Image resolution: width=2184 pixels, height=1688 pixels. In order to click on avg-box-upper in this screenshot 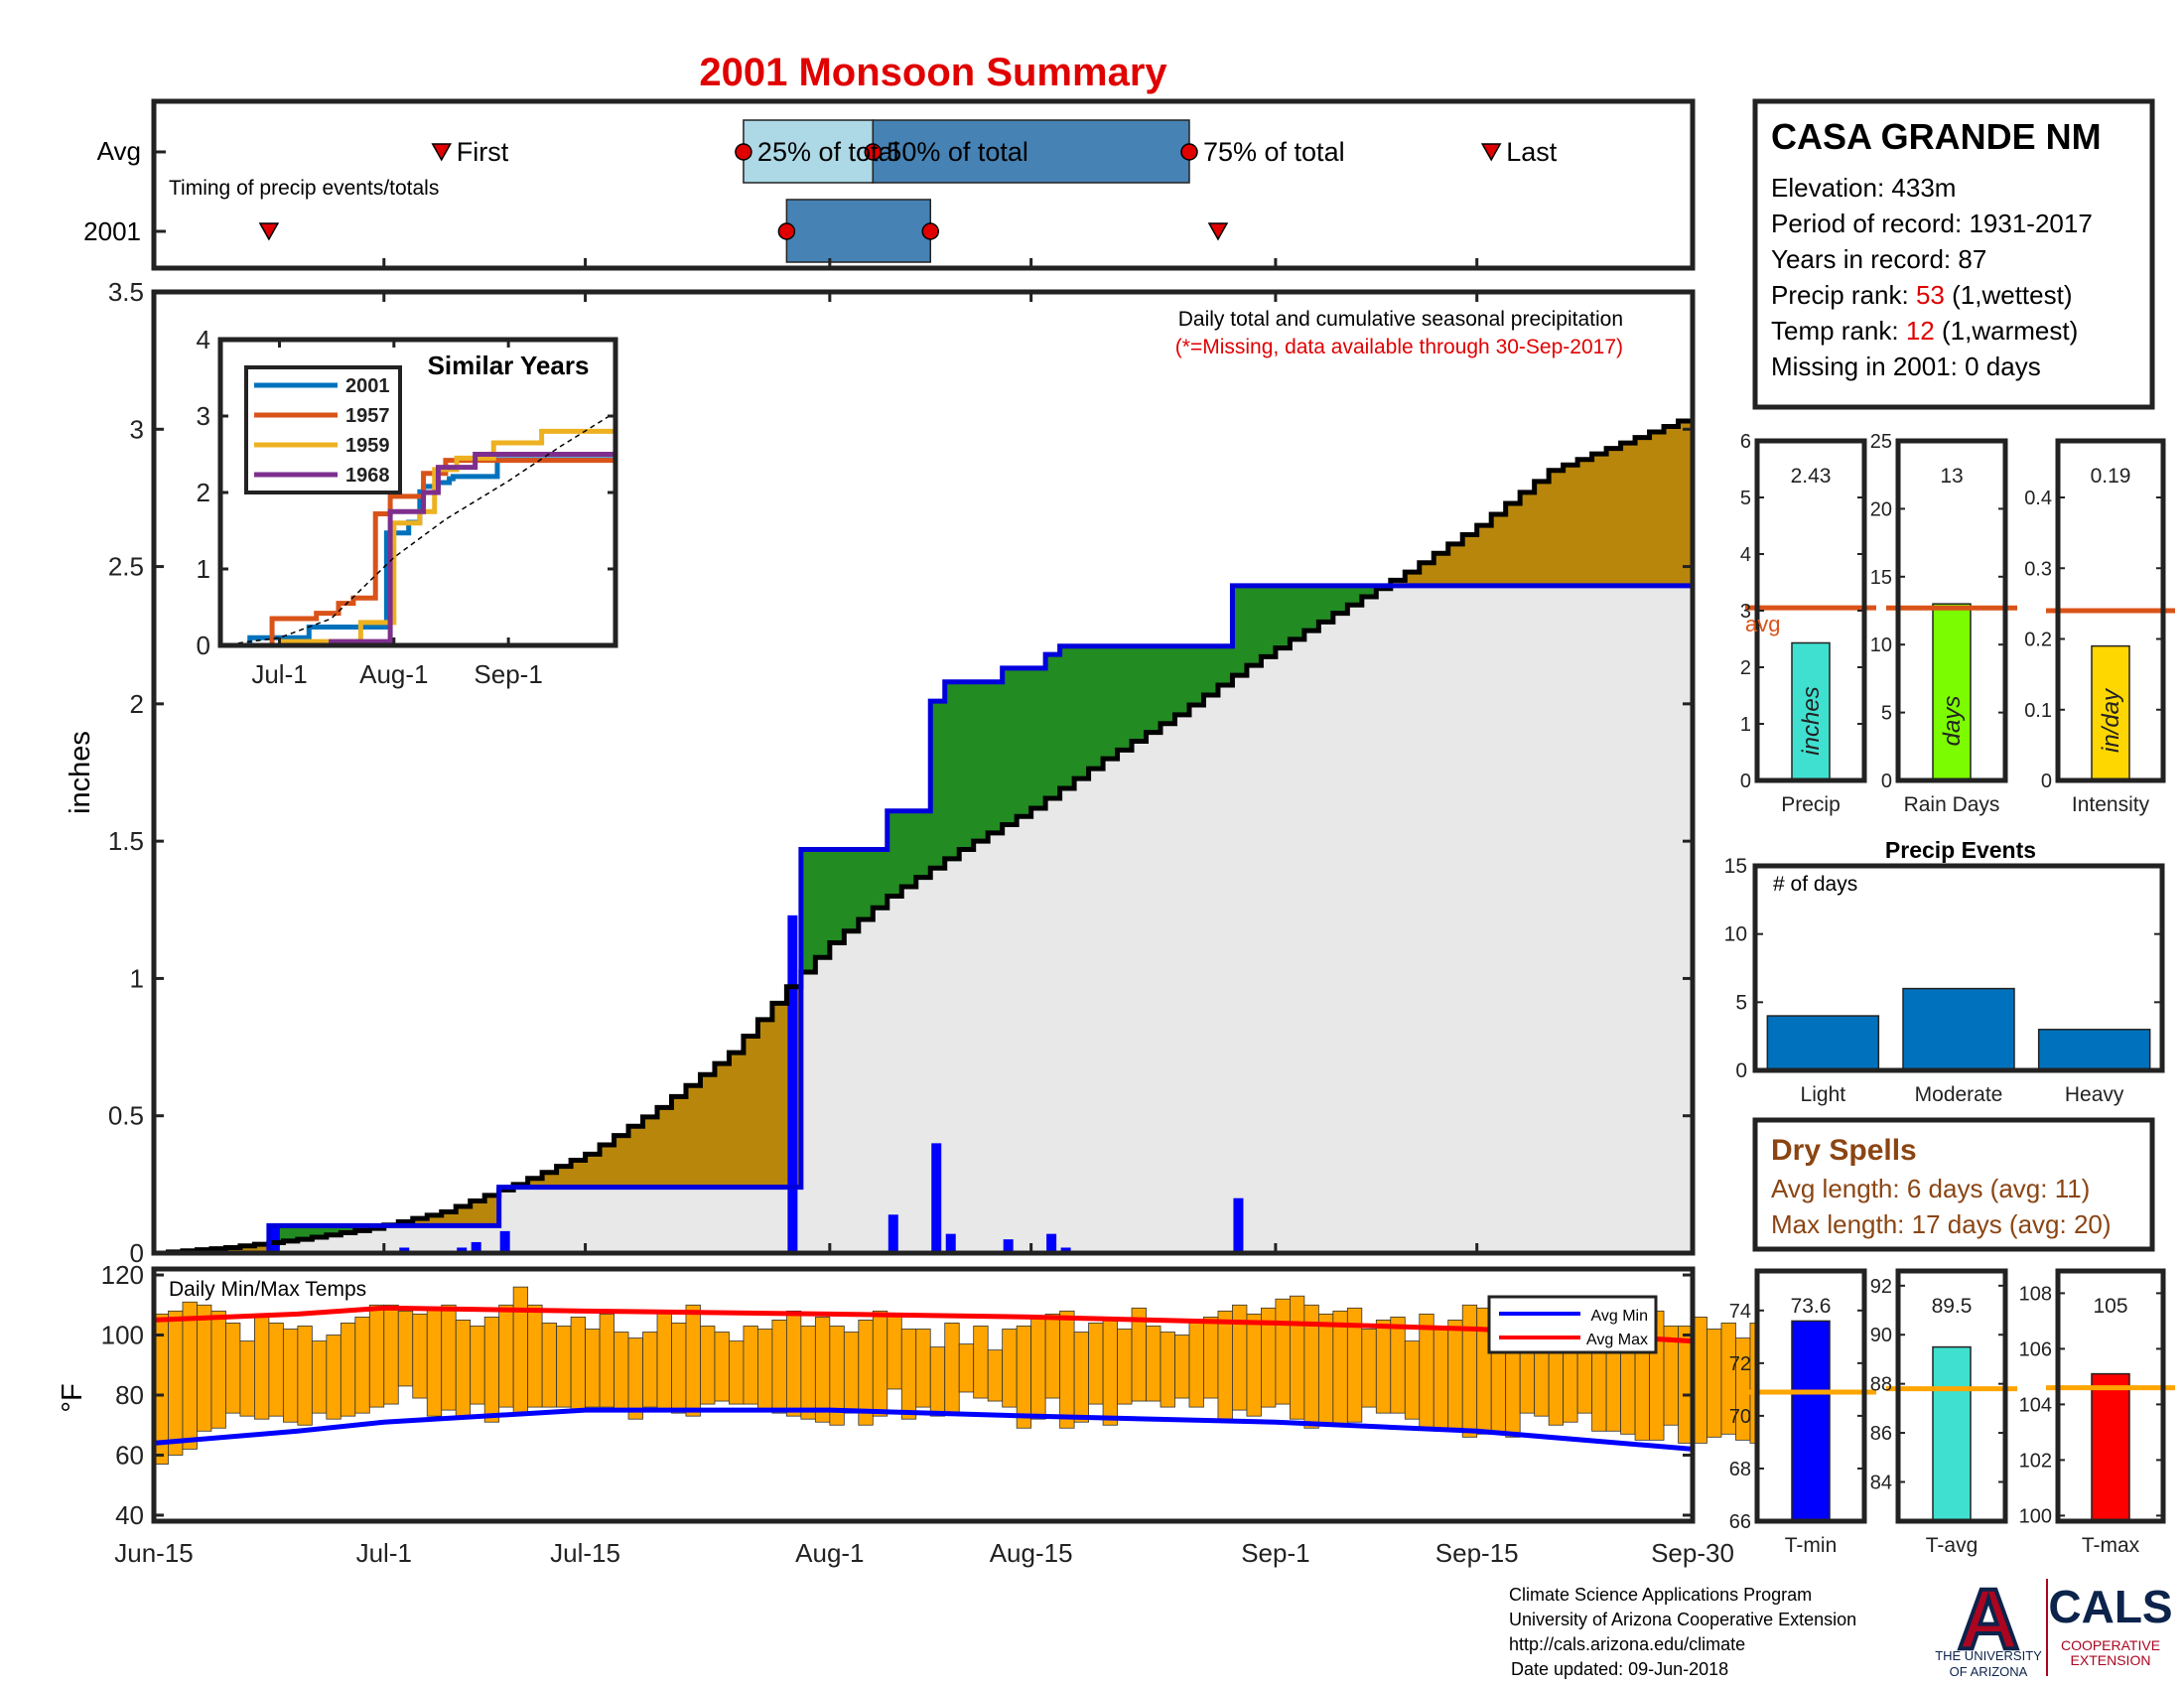, I will do `click(1031, 151)`.